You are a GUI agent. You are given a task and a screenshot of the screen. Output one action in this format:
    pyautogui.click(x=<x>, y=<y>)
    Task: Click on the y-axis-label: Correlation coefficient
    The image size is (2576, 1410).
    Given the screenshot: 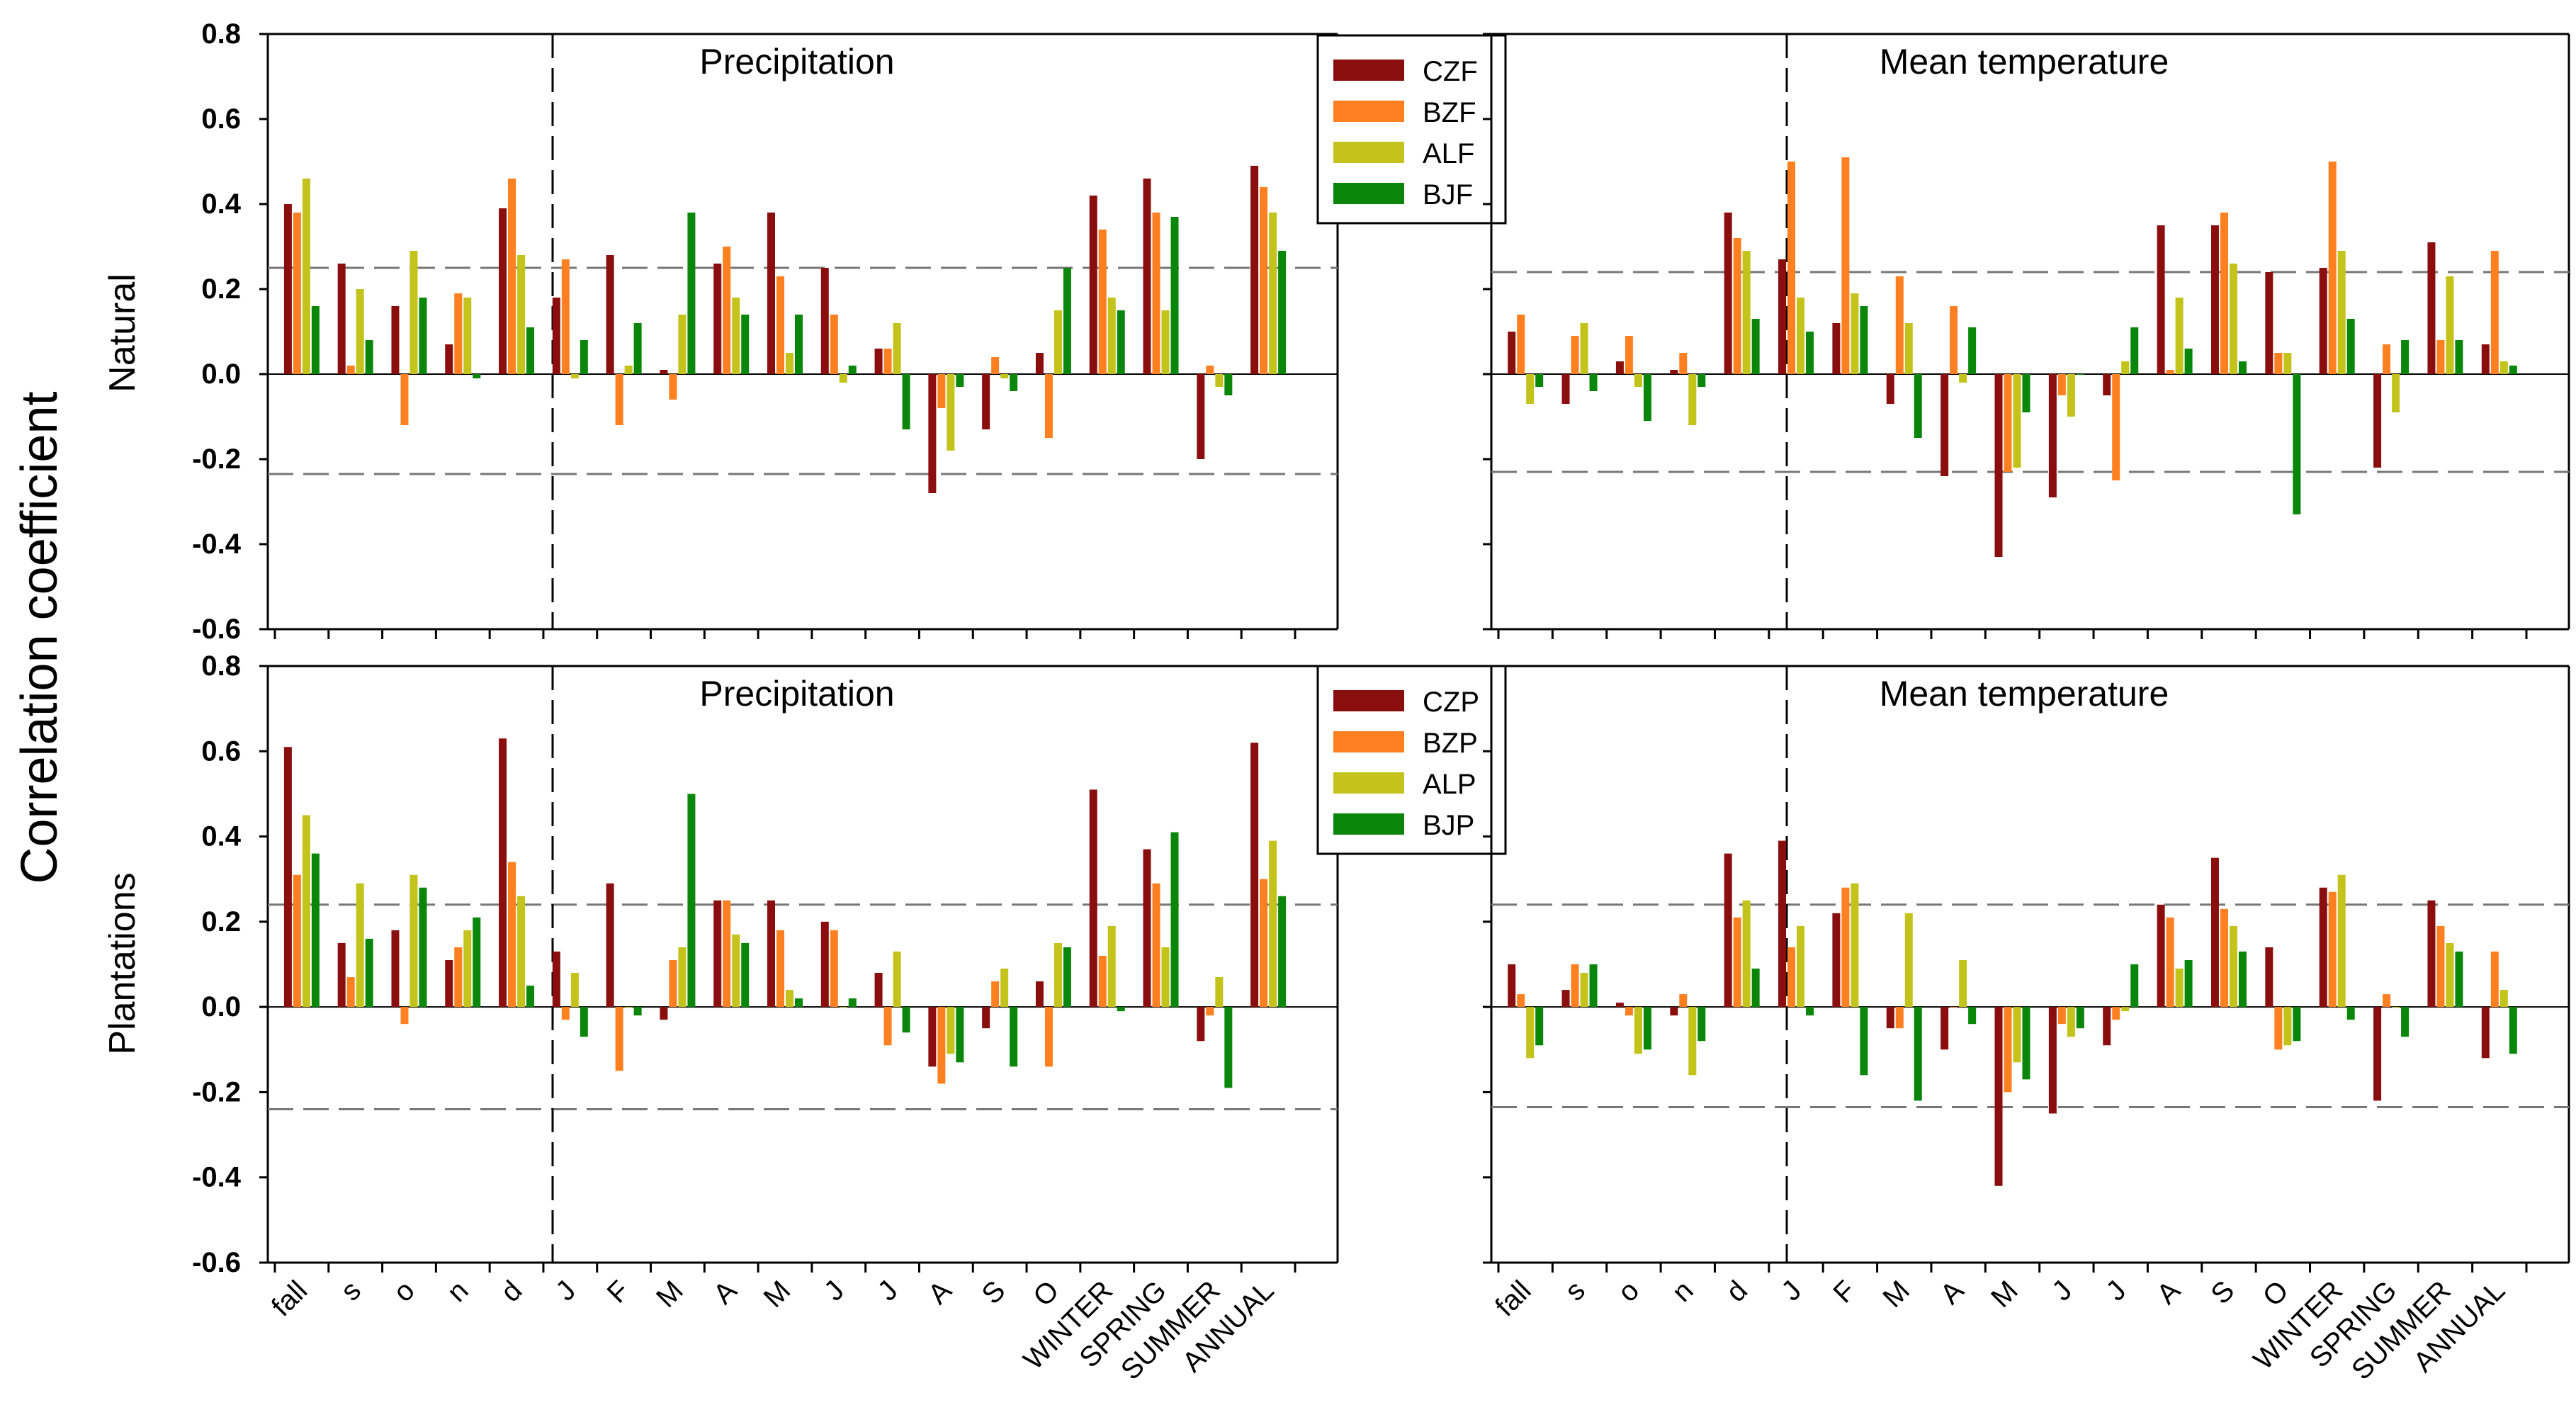 What is the action you would take?
    pyautogui.click(x=39, y=637)
    